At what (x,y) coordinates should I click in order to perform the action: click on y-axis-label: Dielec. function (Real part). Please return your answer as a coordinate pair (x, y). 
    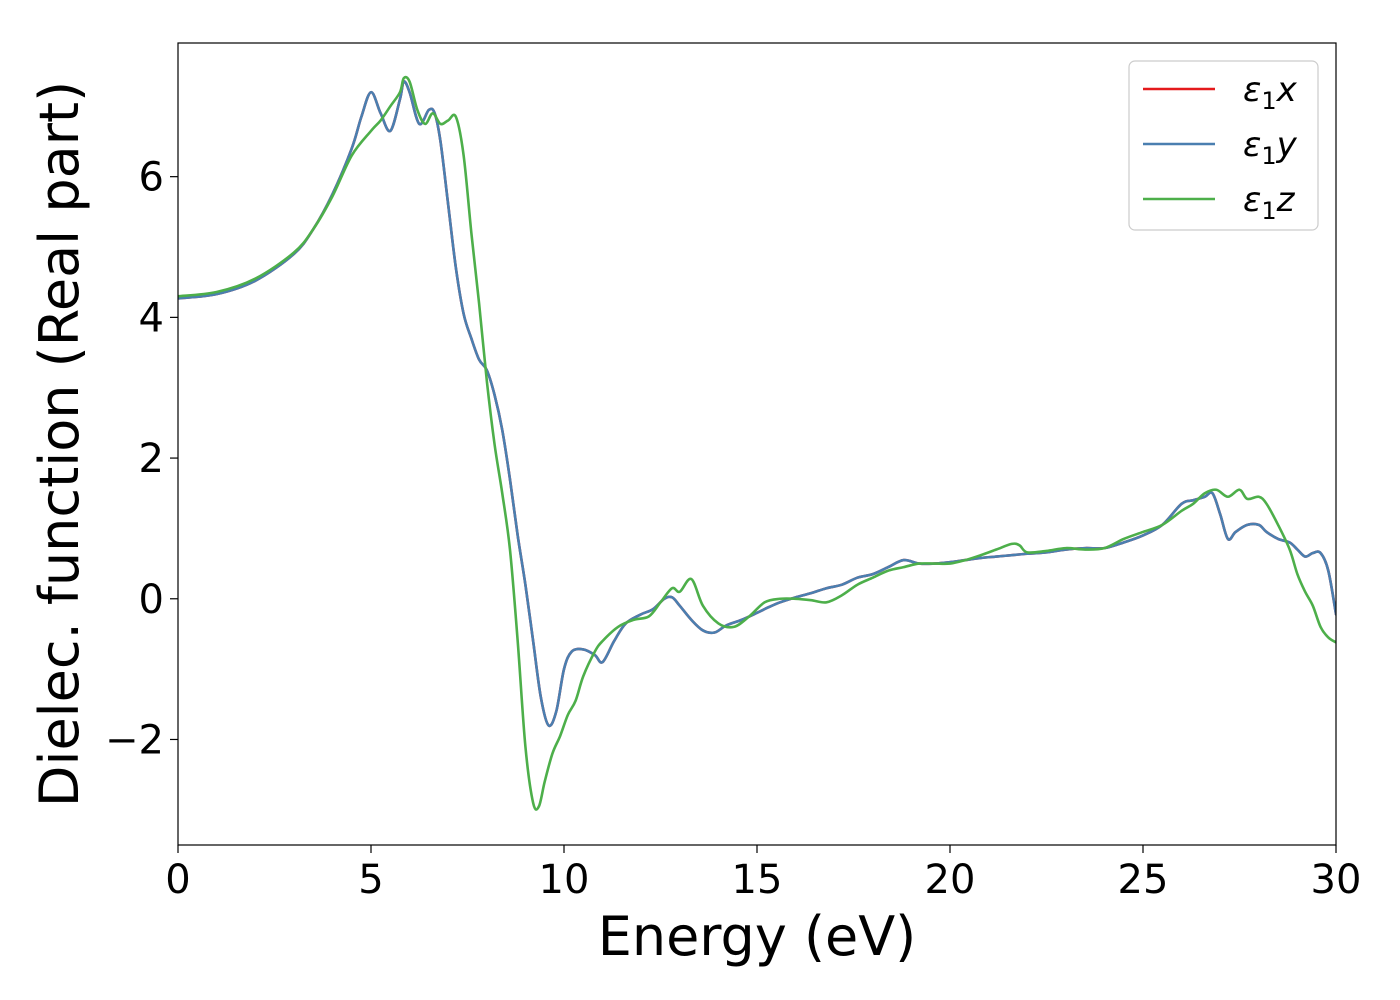
    Looking at the image, I should click on (59, 444).